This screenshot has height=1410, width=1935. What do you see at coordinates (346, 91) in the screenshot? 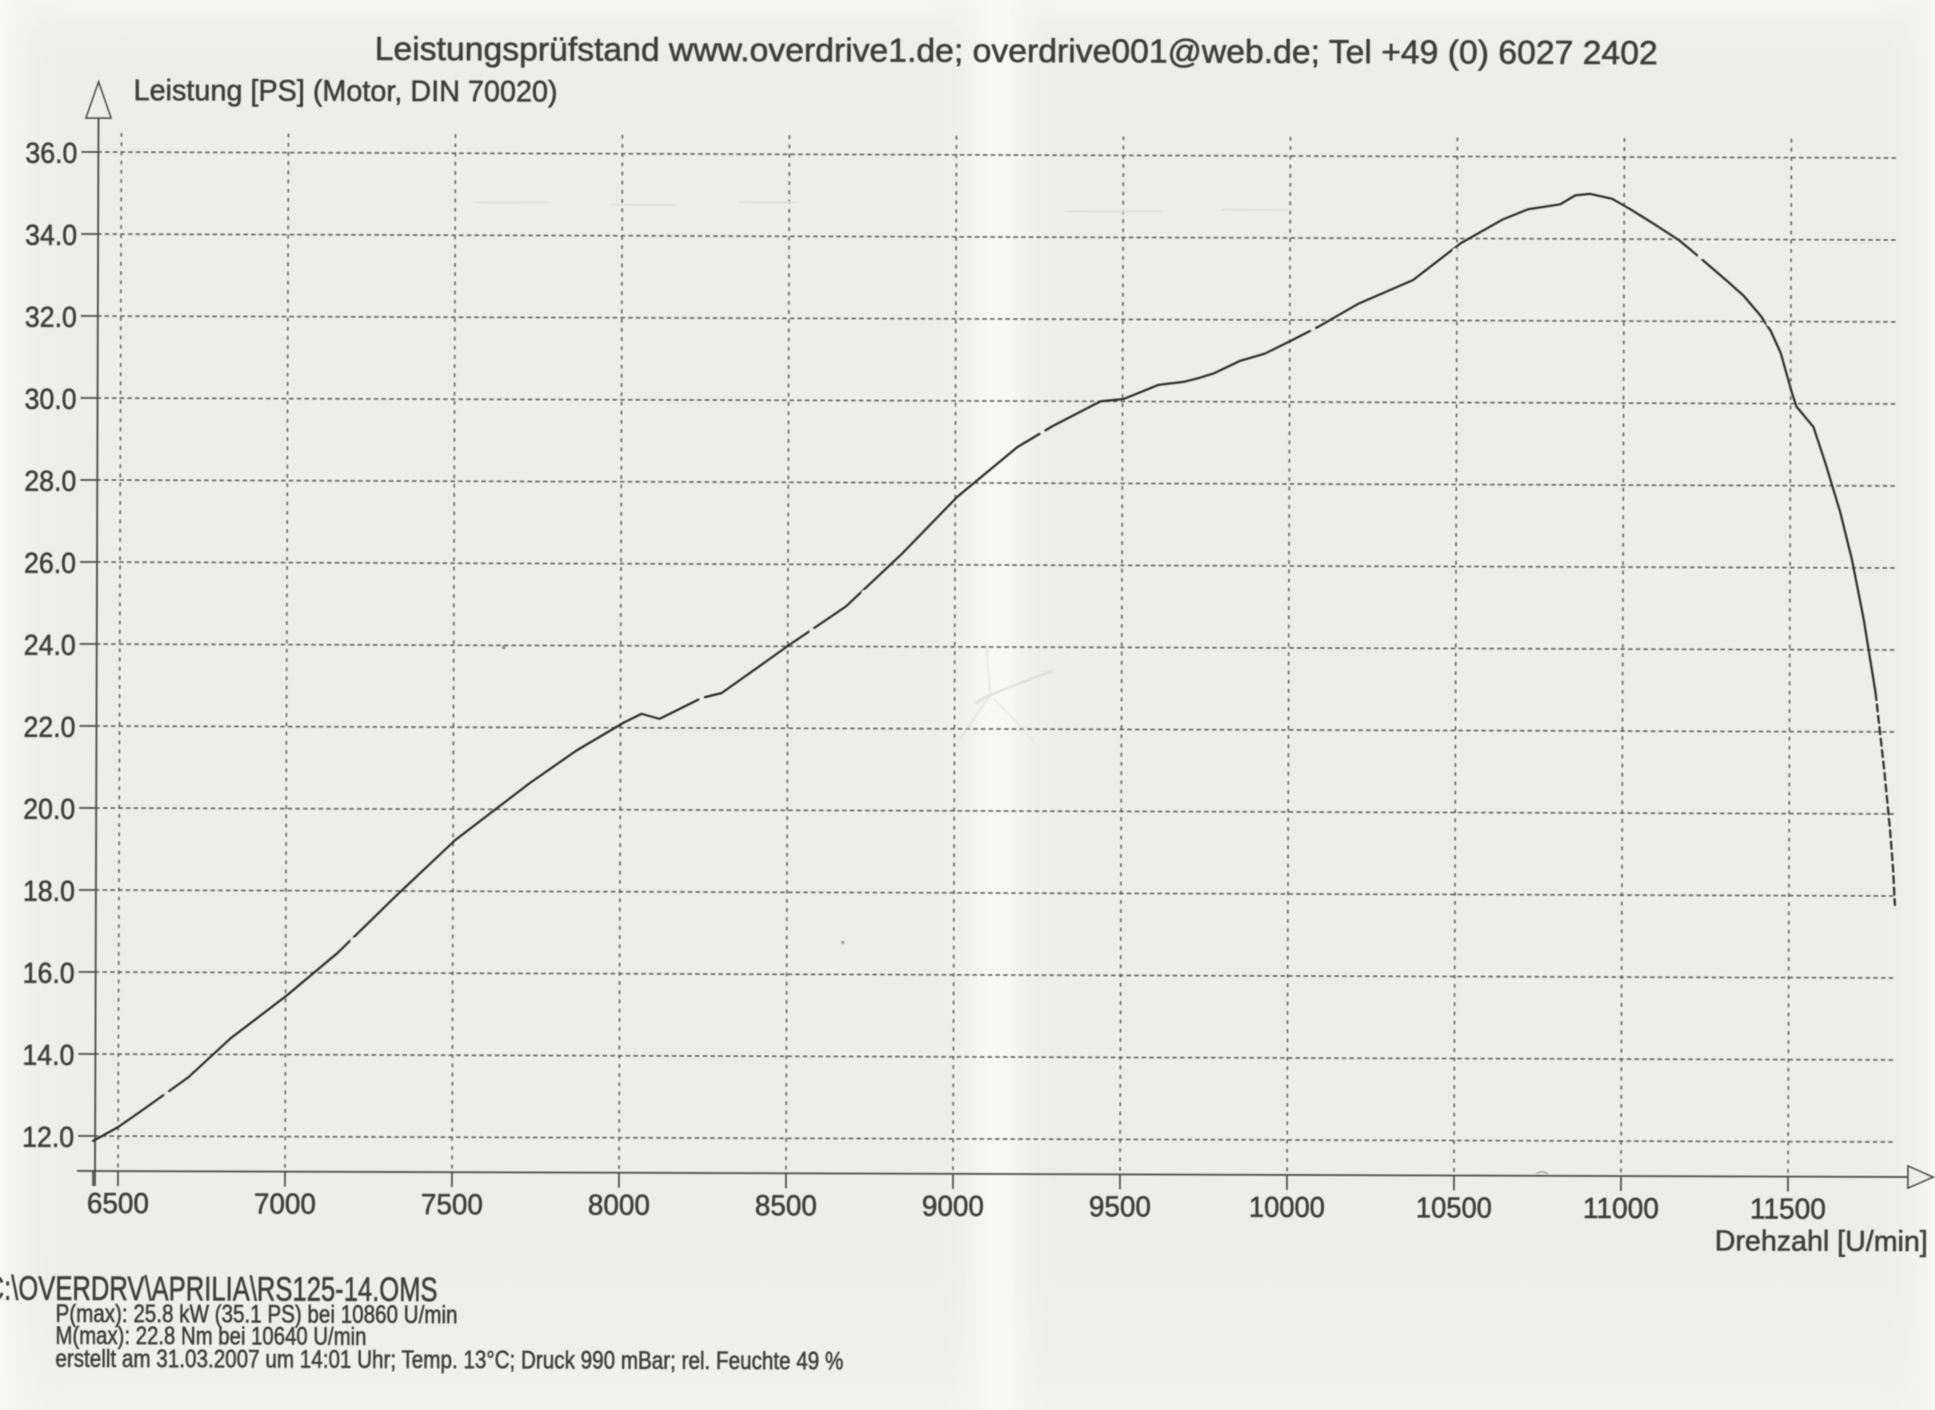
I see `svg-text:Leistung [PS] (Motor, DIN 7002: Leistung [PS] (Motor, DIN 70020)` at bounding box center [346, 91].